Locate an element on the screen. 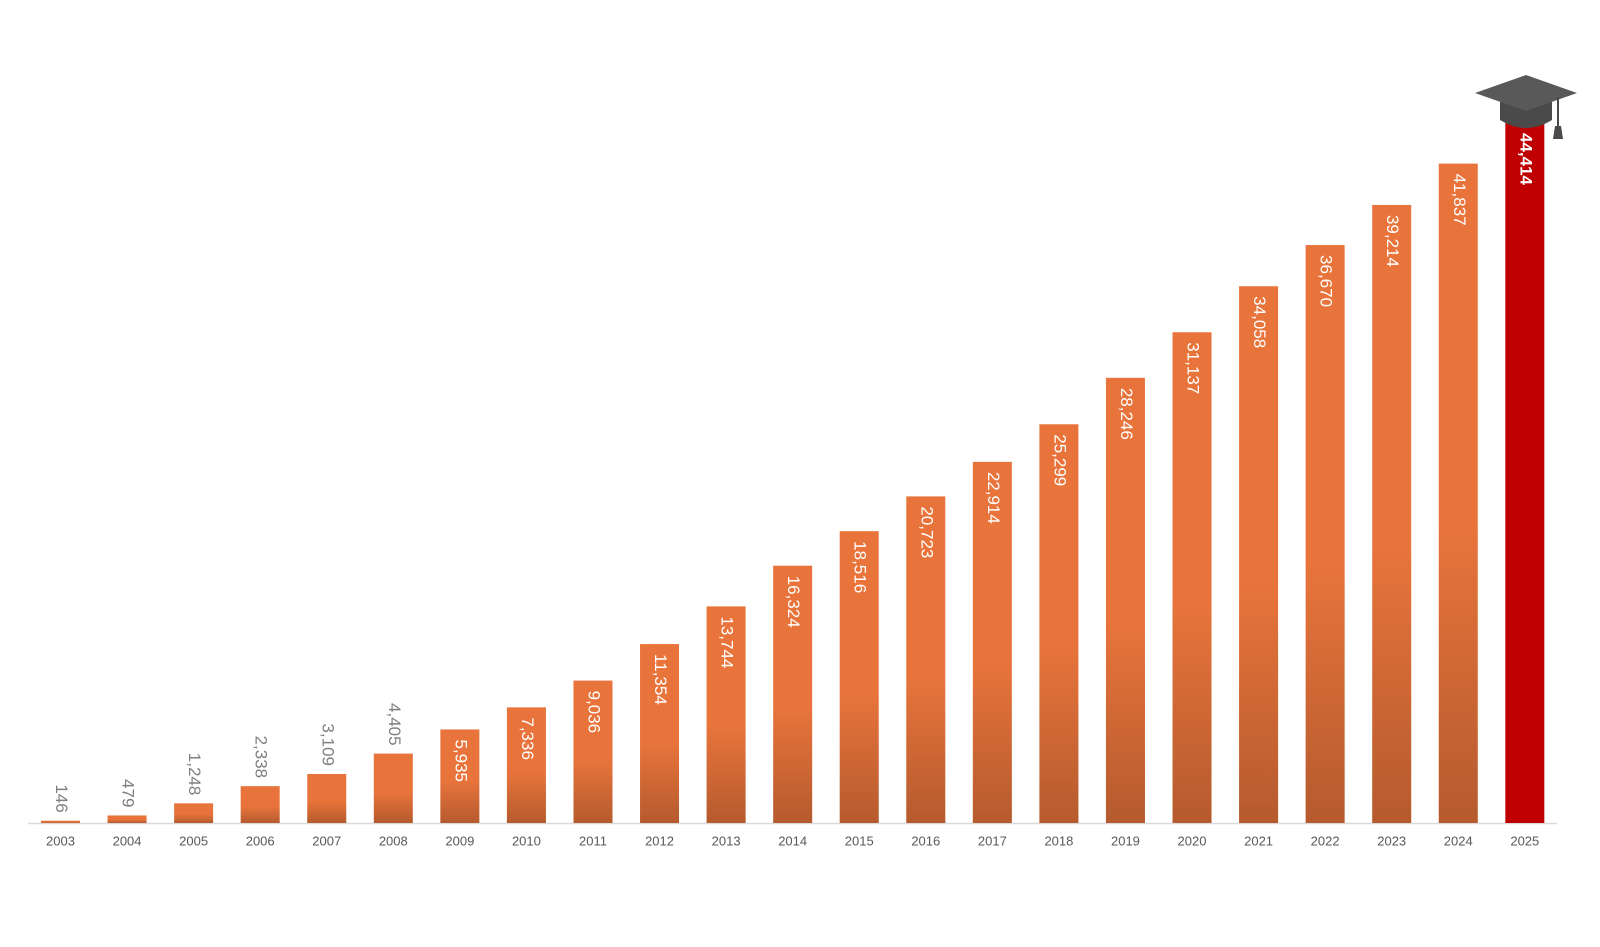 This screenshot has height=947, width=1600. x-tick-label: 2012 is located at coordinates (659, 840).